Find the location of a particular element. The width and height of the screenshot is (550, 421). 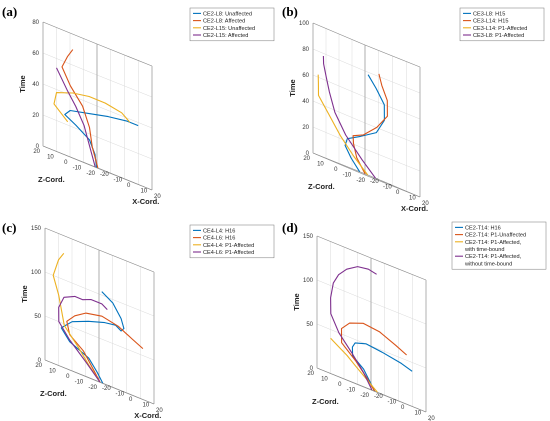

legend-entry: CE4-L4: H16 is located at coordinates (219, 231).